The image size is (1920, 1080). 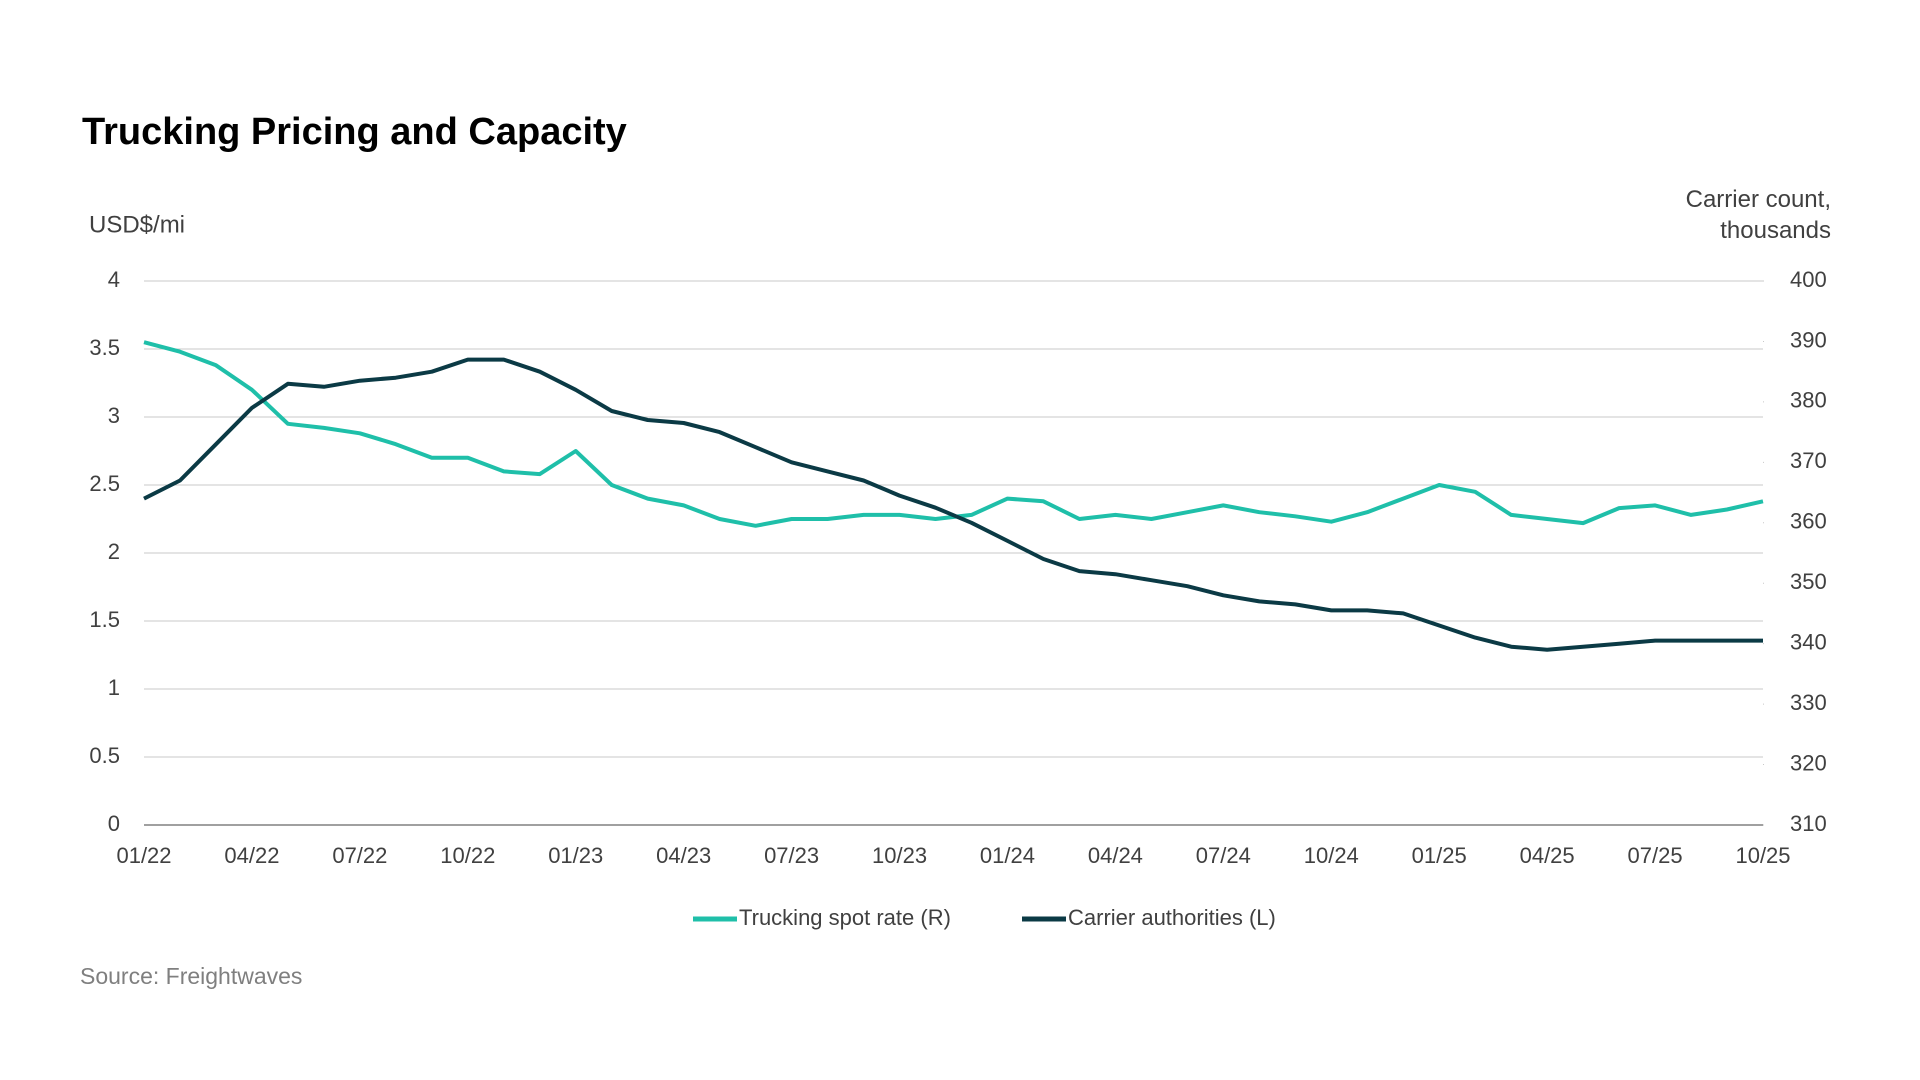 What do you see at coordinates (104, 755) in the screenshot?
I see `y-tick-label: 0.5` at bounding box center [104, 755].